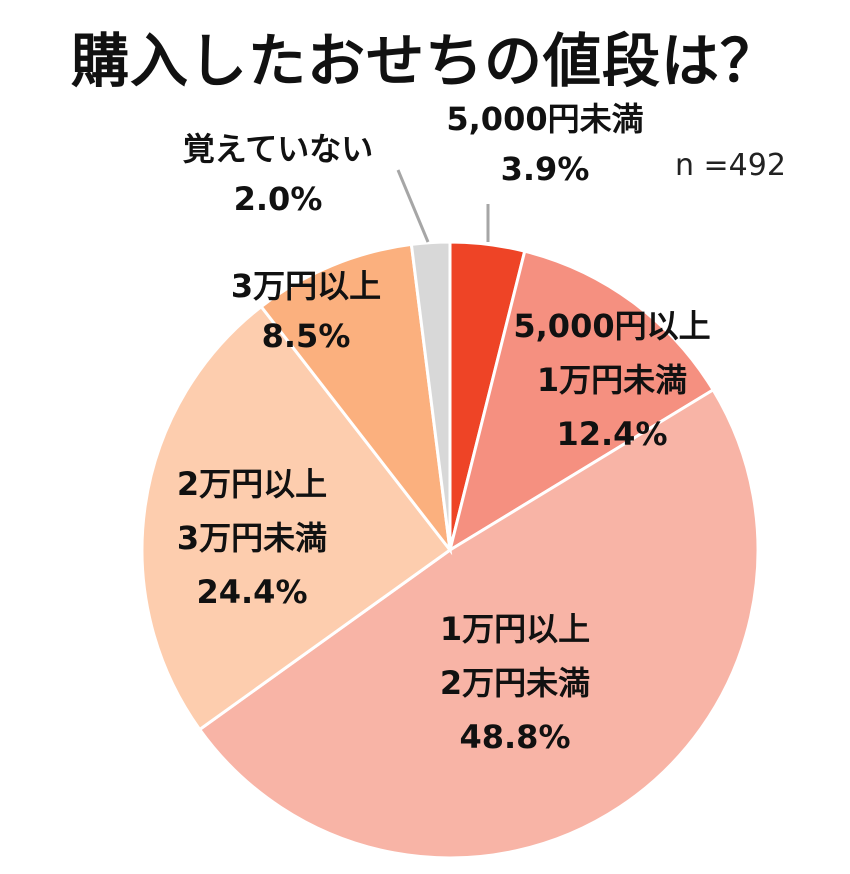  I want to click on slice-label-line: 2.0%, so click(278, 199).